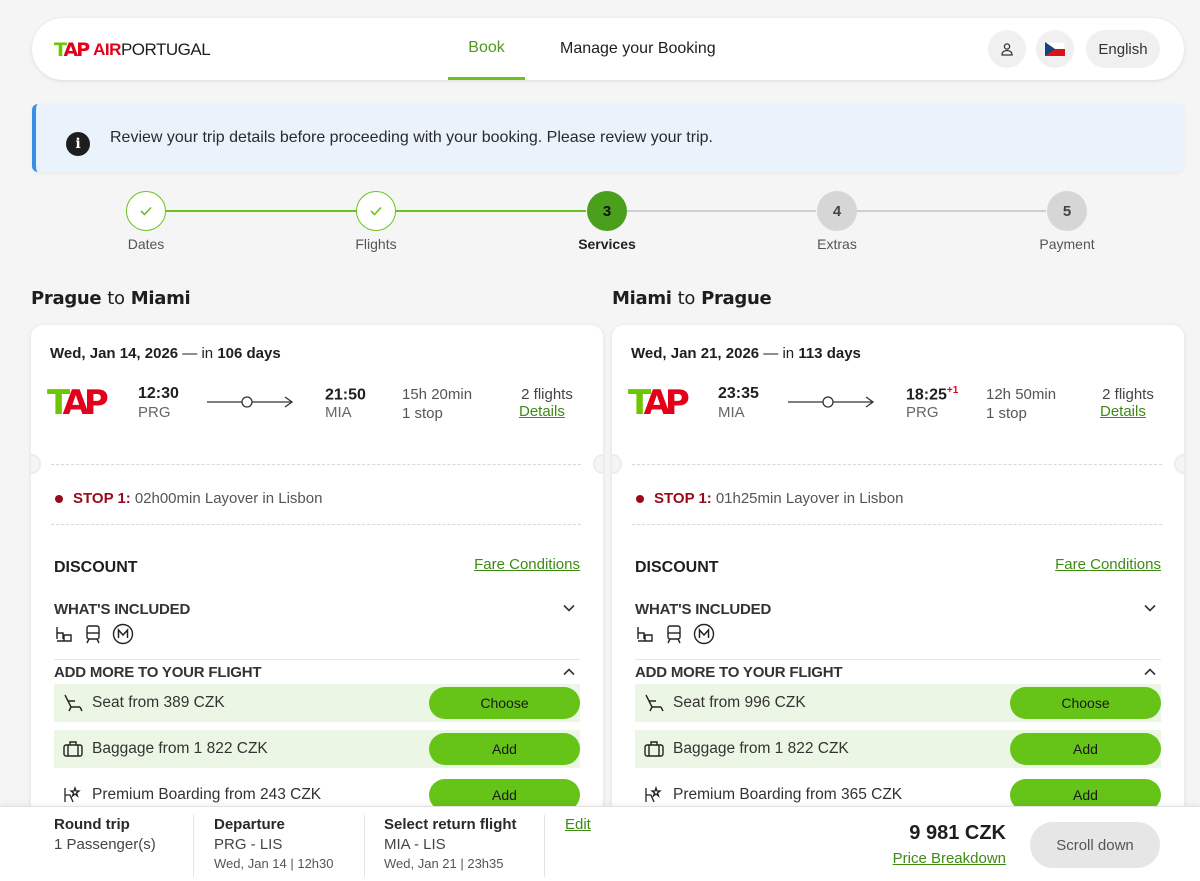 This screenshot has height=881, width=1200. I want to click on inbound-from-city: Miami, so click(642, 298).